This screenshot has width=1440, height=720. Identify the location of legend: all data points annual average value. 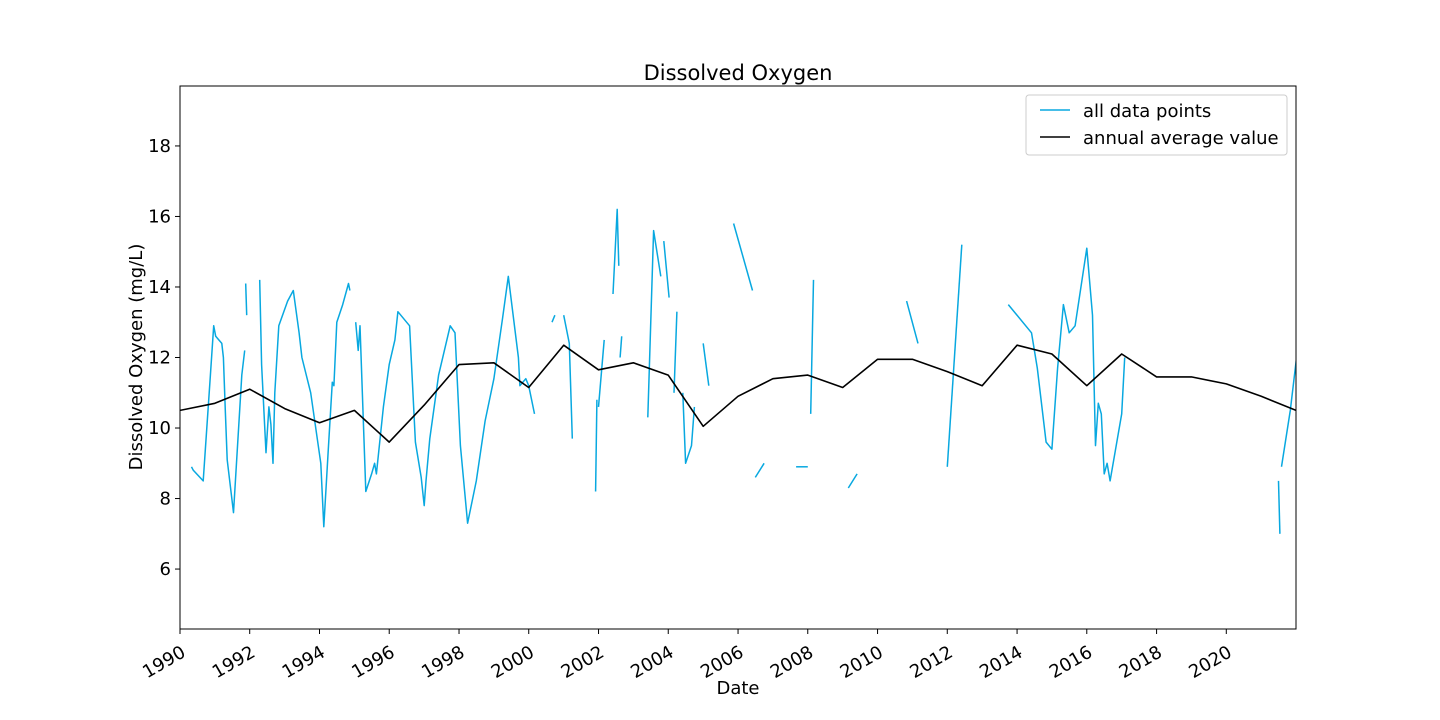
(1156, 125).